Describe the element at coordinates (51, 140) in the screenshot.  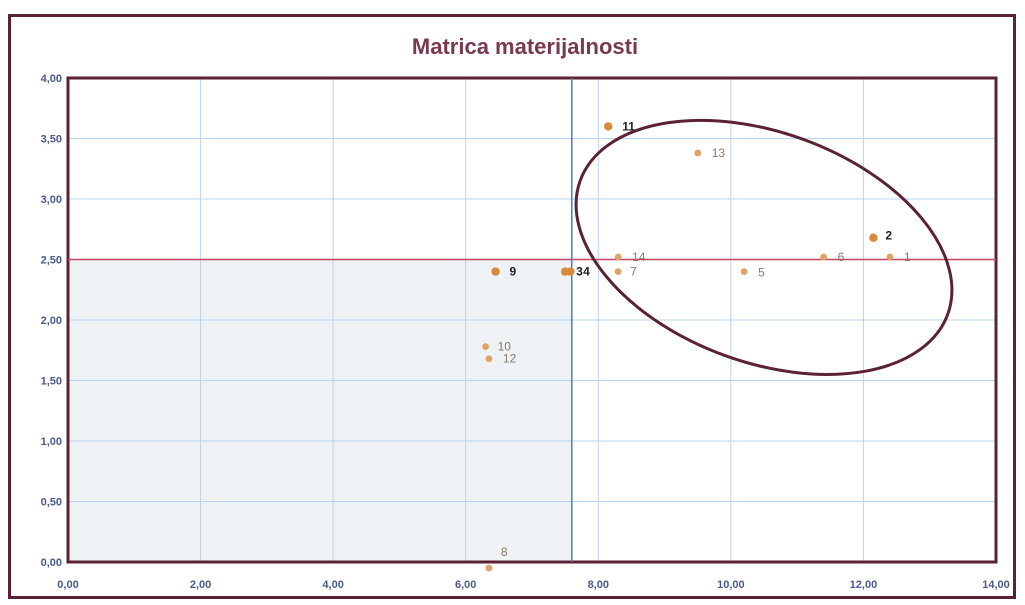
I see `y-tick-label: 3,50` at that location.